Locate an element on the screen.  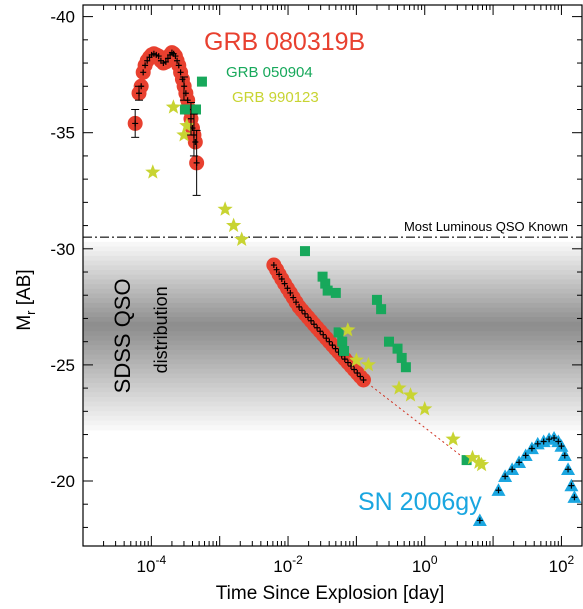
x-tick-label: 10² is located at coordinates (562, 564).